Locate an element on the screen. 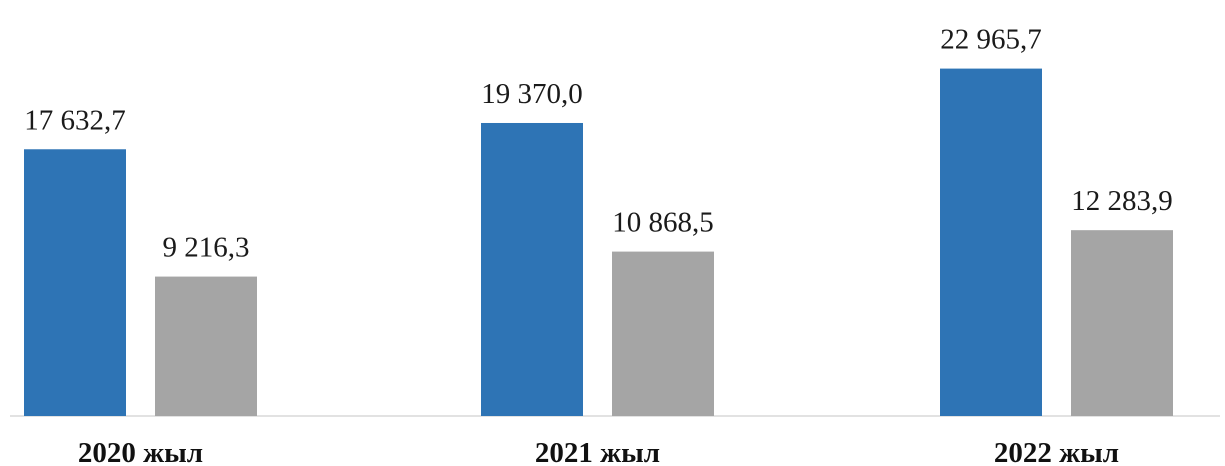  category-labels-group: 2020 жыл 2021 жыл 2022 жыл is located at coordinates (598, 451).